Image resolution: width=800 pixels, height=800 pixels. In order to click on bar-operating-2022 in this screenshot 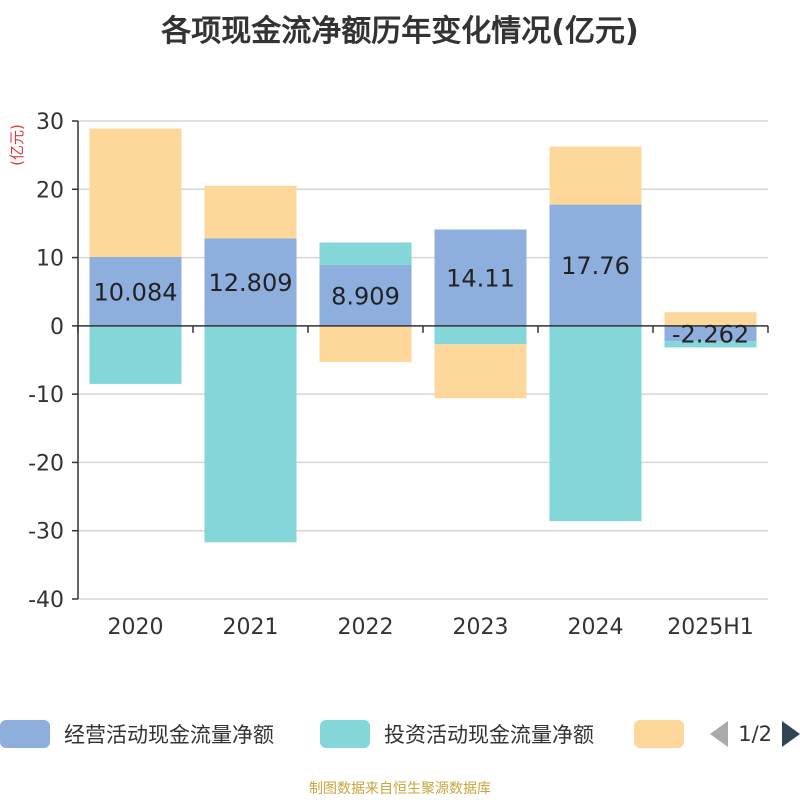, I will do `click(365, 295)`.